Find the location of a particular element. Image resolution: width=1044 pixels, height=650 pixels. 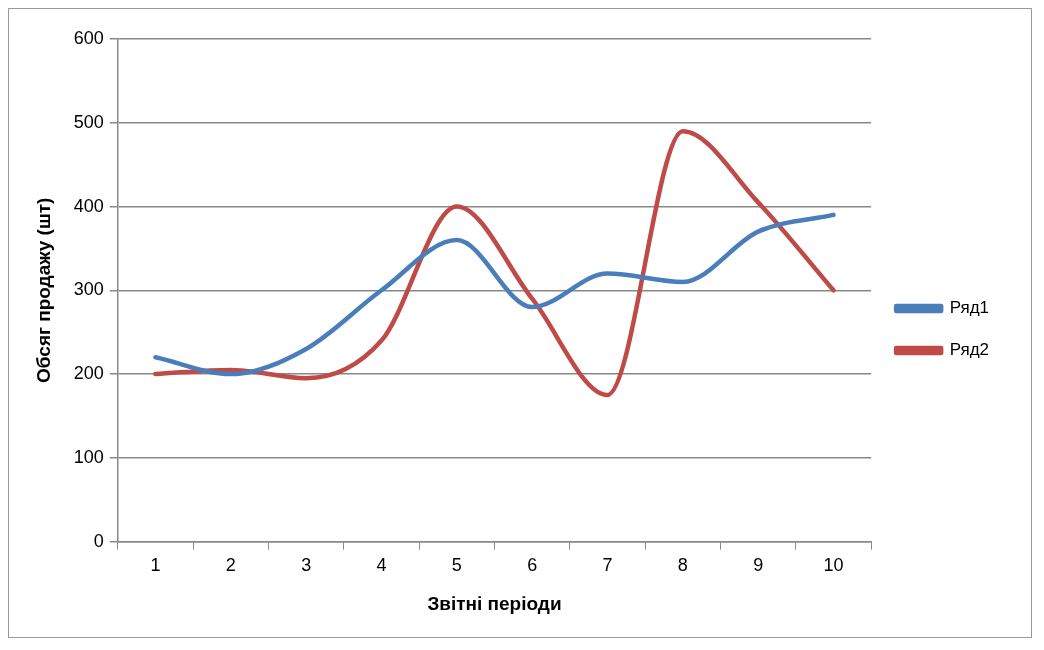

legend-label: Ряд1 is located at coordinates (969, 308).